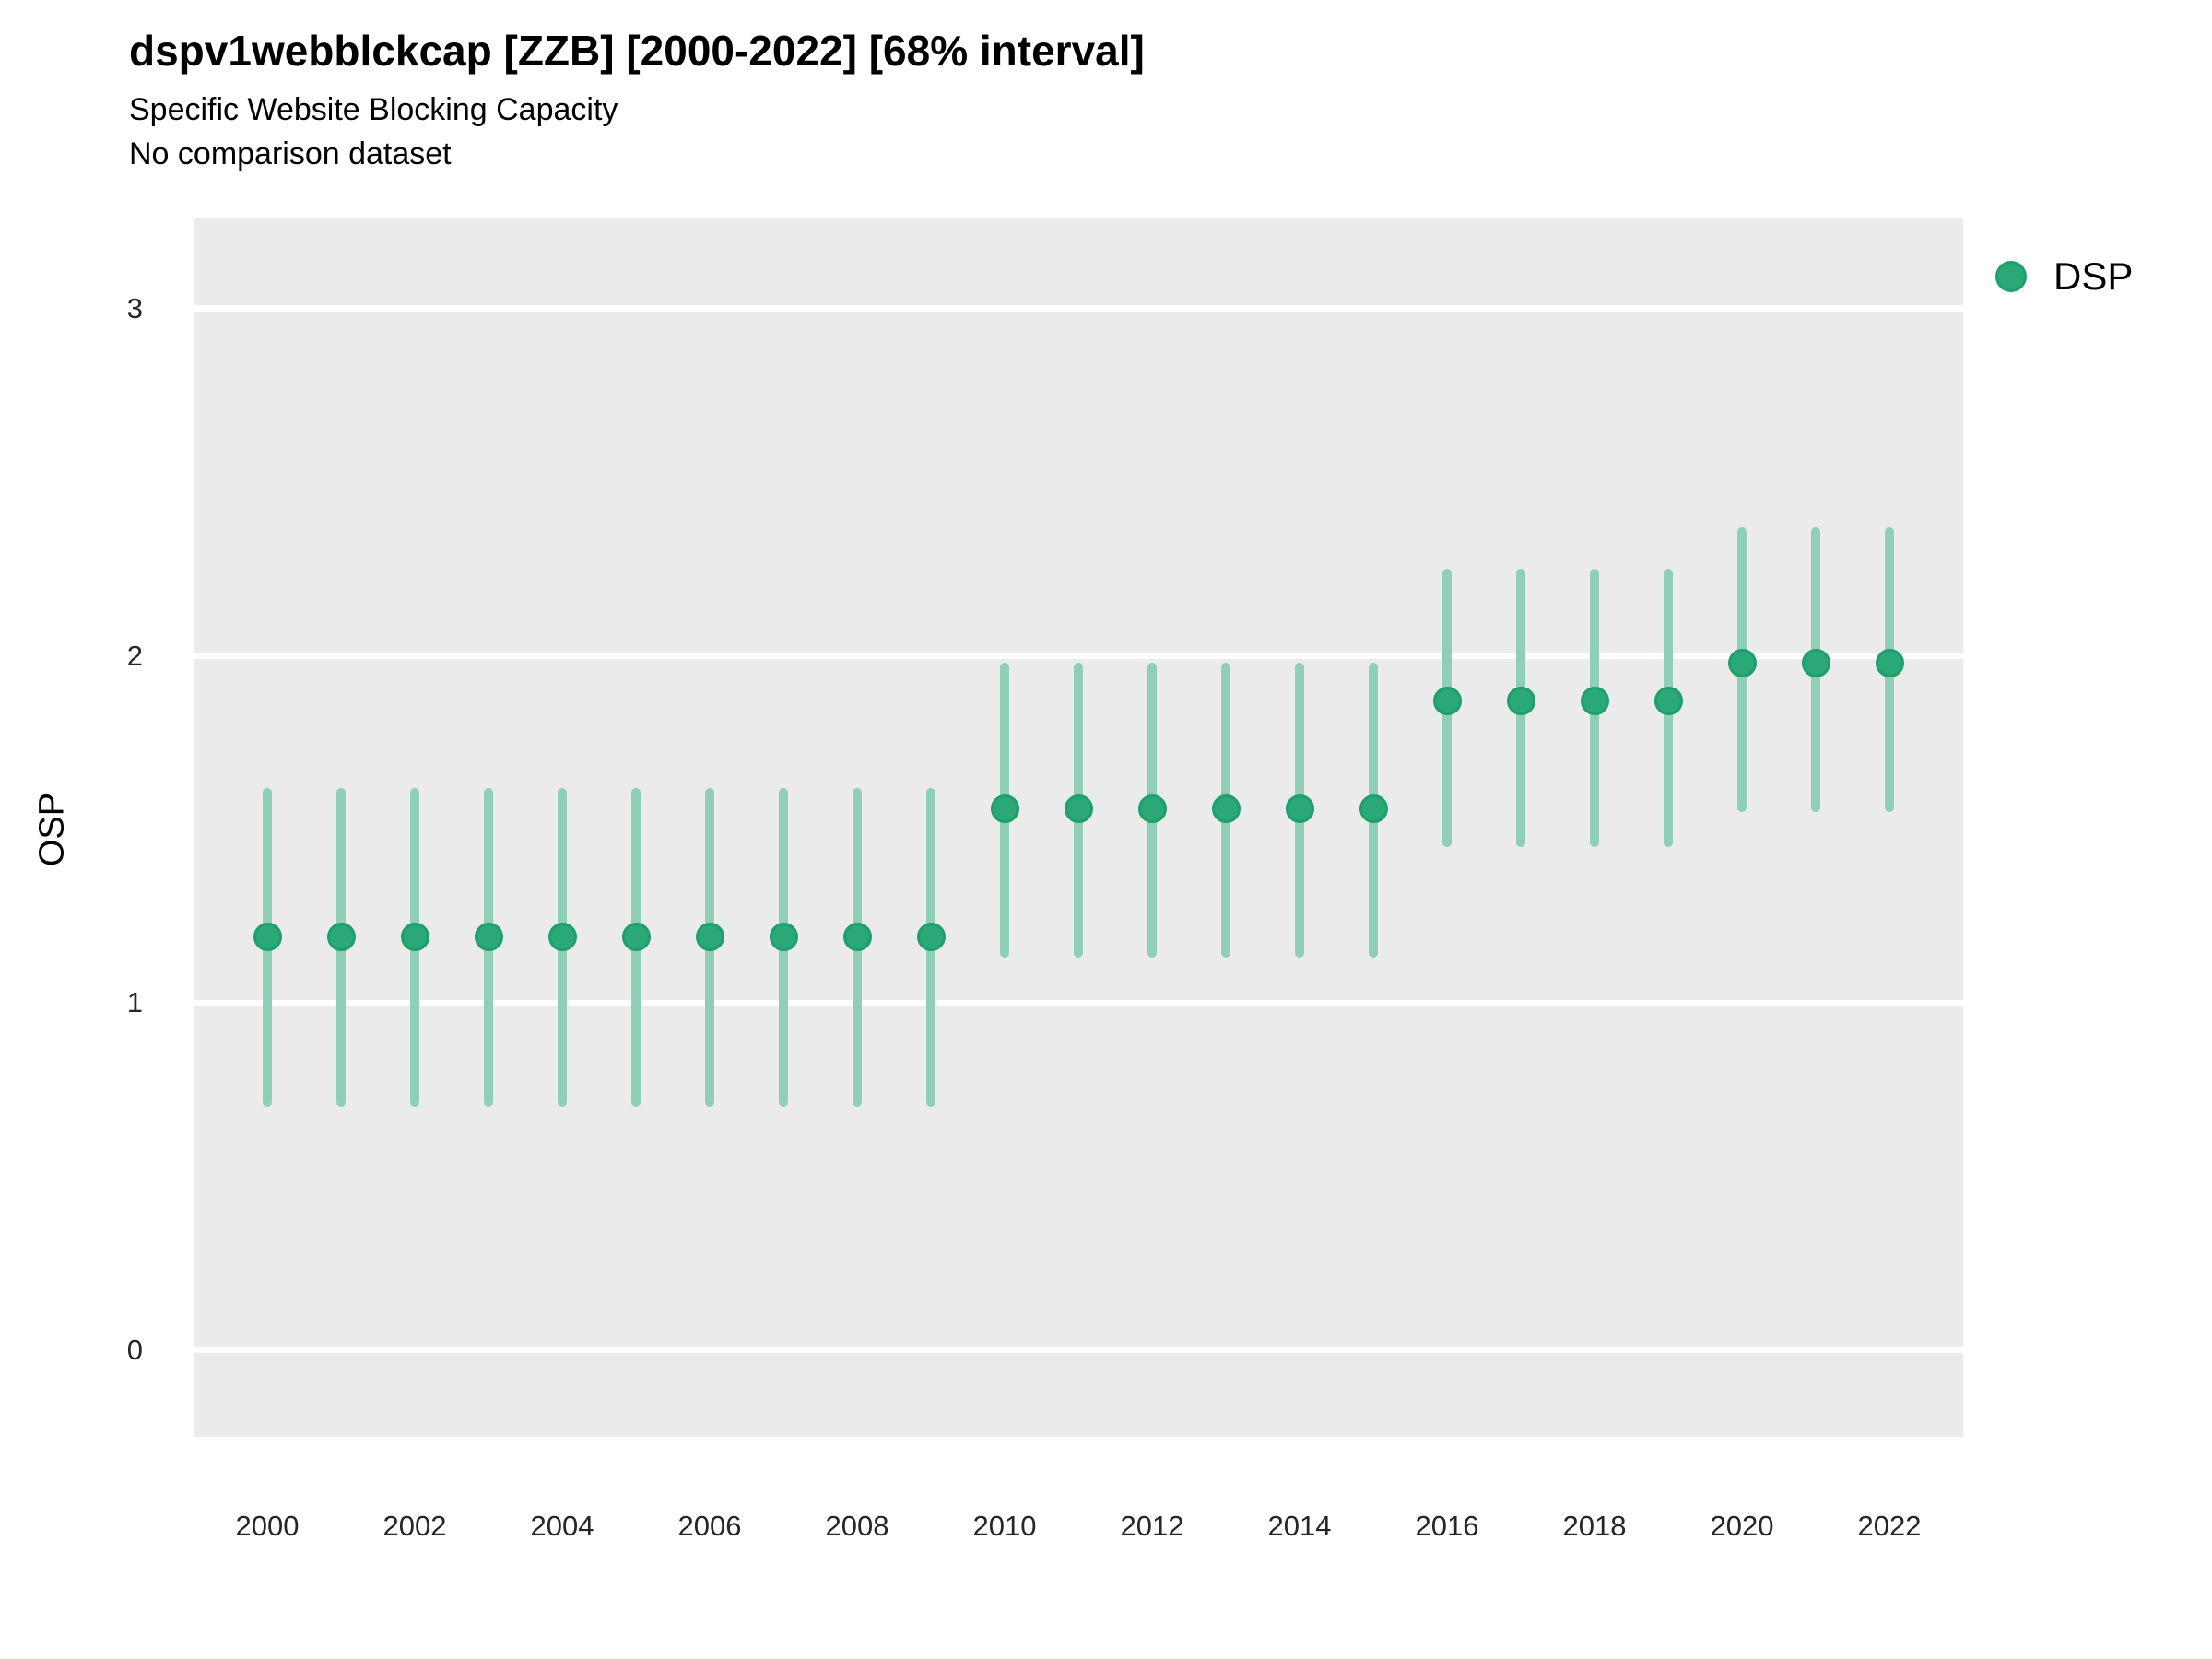 Image resolution: width=2212 pixels, height=1659 pixels. What do you see at coordinates (1152, 1526) in the screenshot?
I see `x-tick-label-2012: 2012` at bounding box center [1152, 1526].